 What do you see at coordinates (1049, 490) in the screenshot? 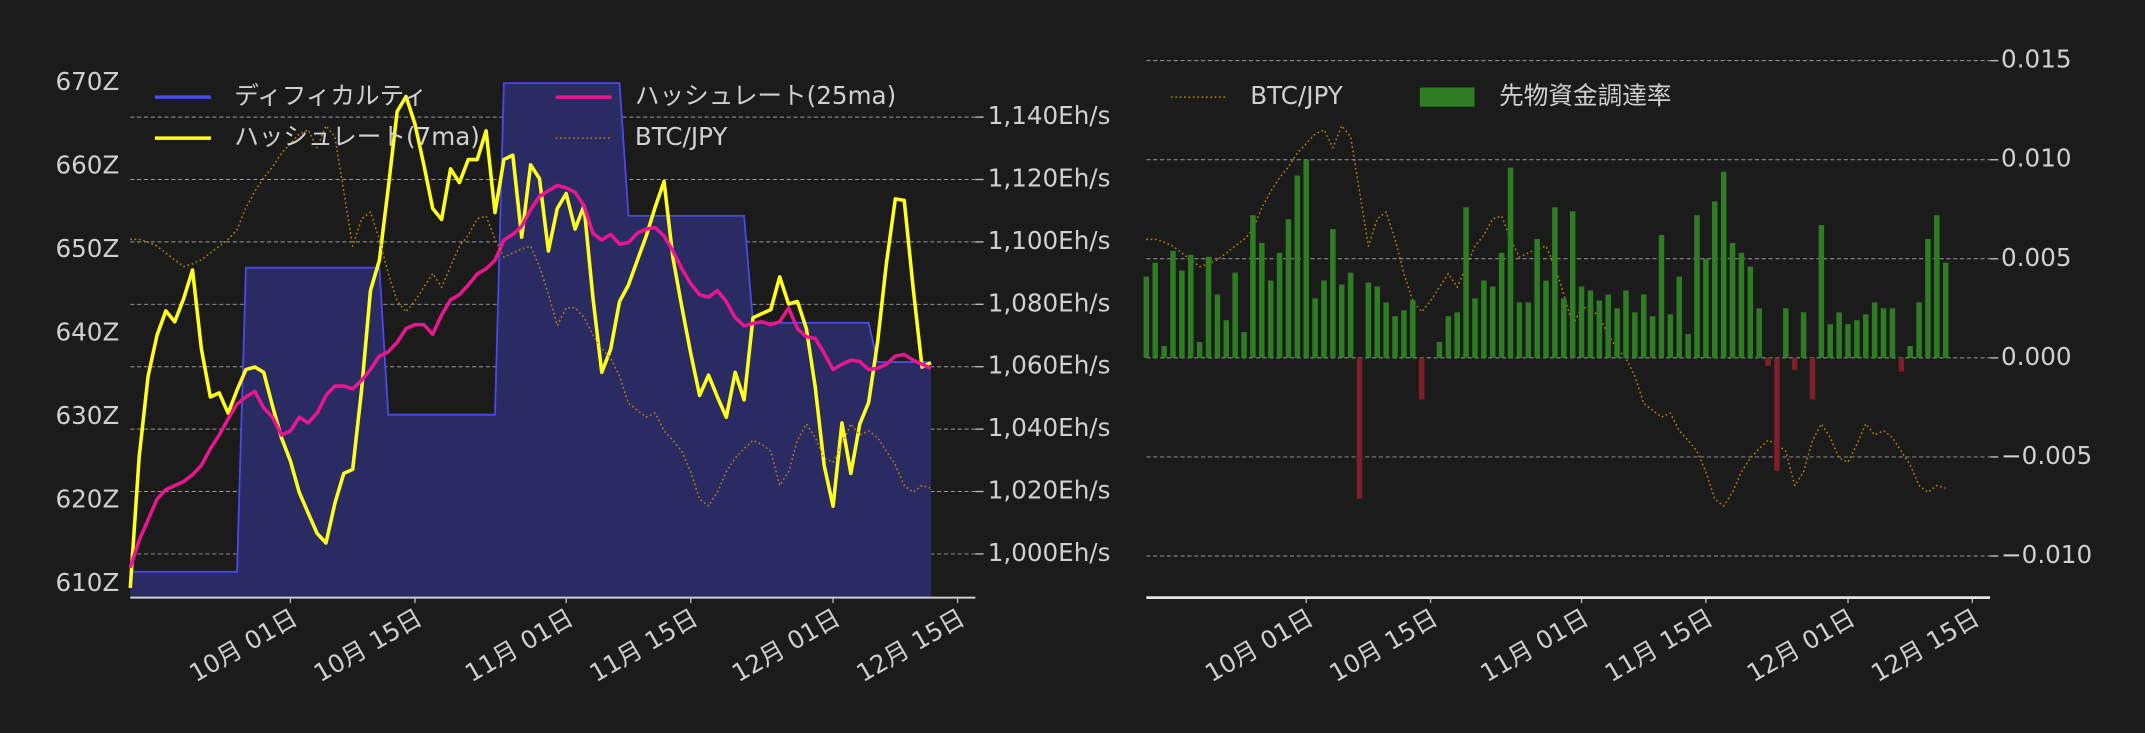
I see `y2-tick-label: 1,020Eh/s` at bounding box center [1049, 490].